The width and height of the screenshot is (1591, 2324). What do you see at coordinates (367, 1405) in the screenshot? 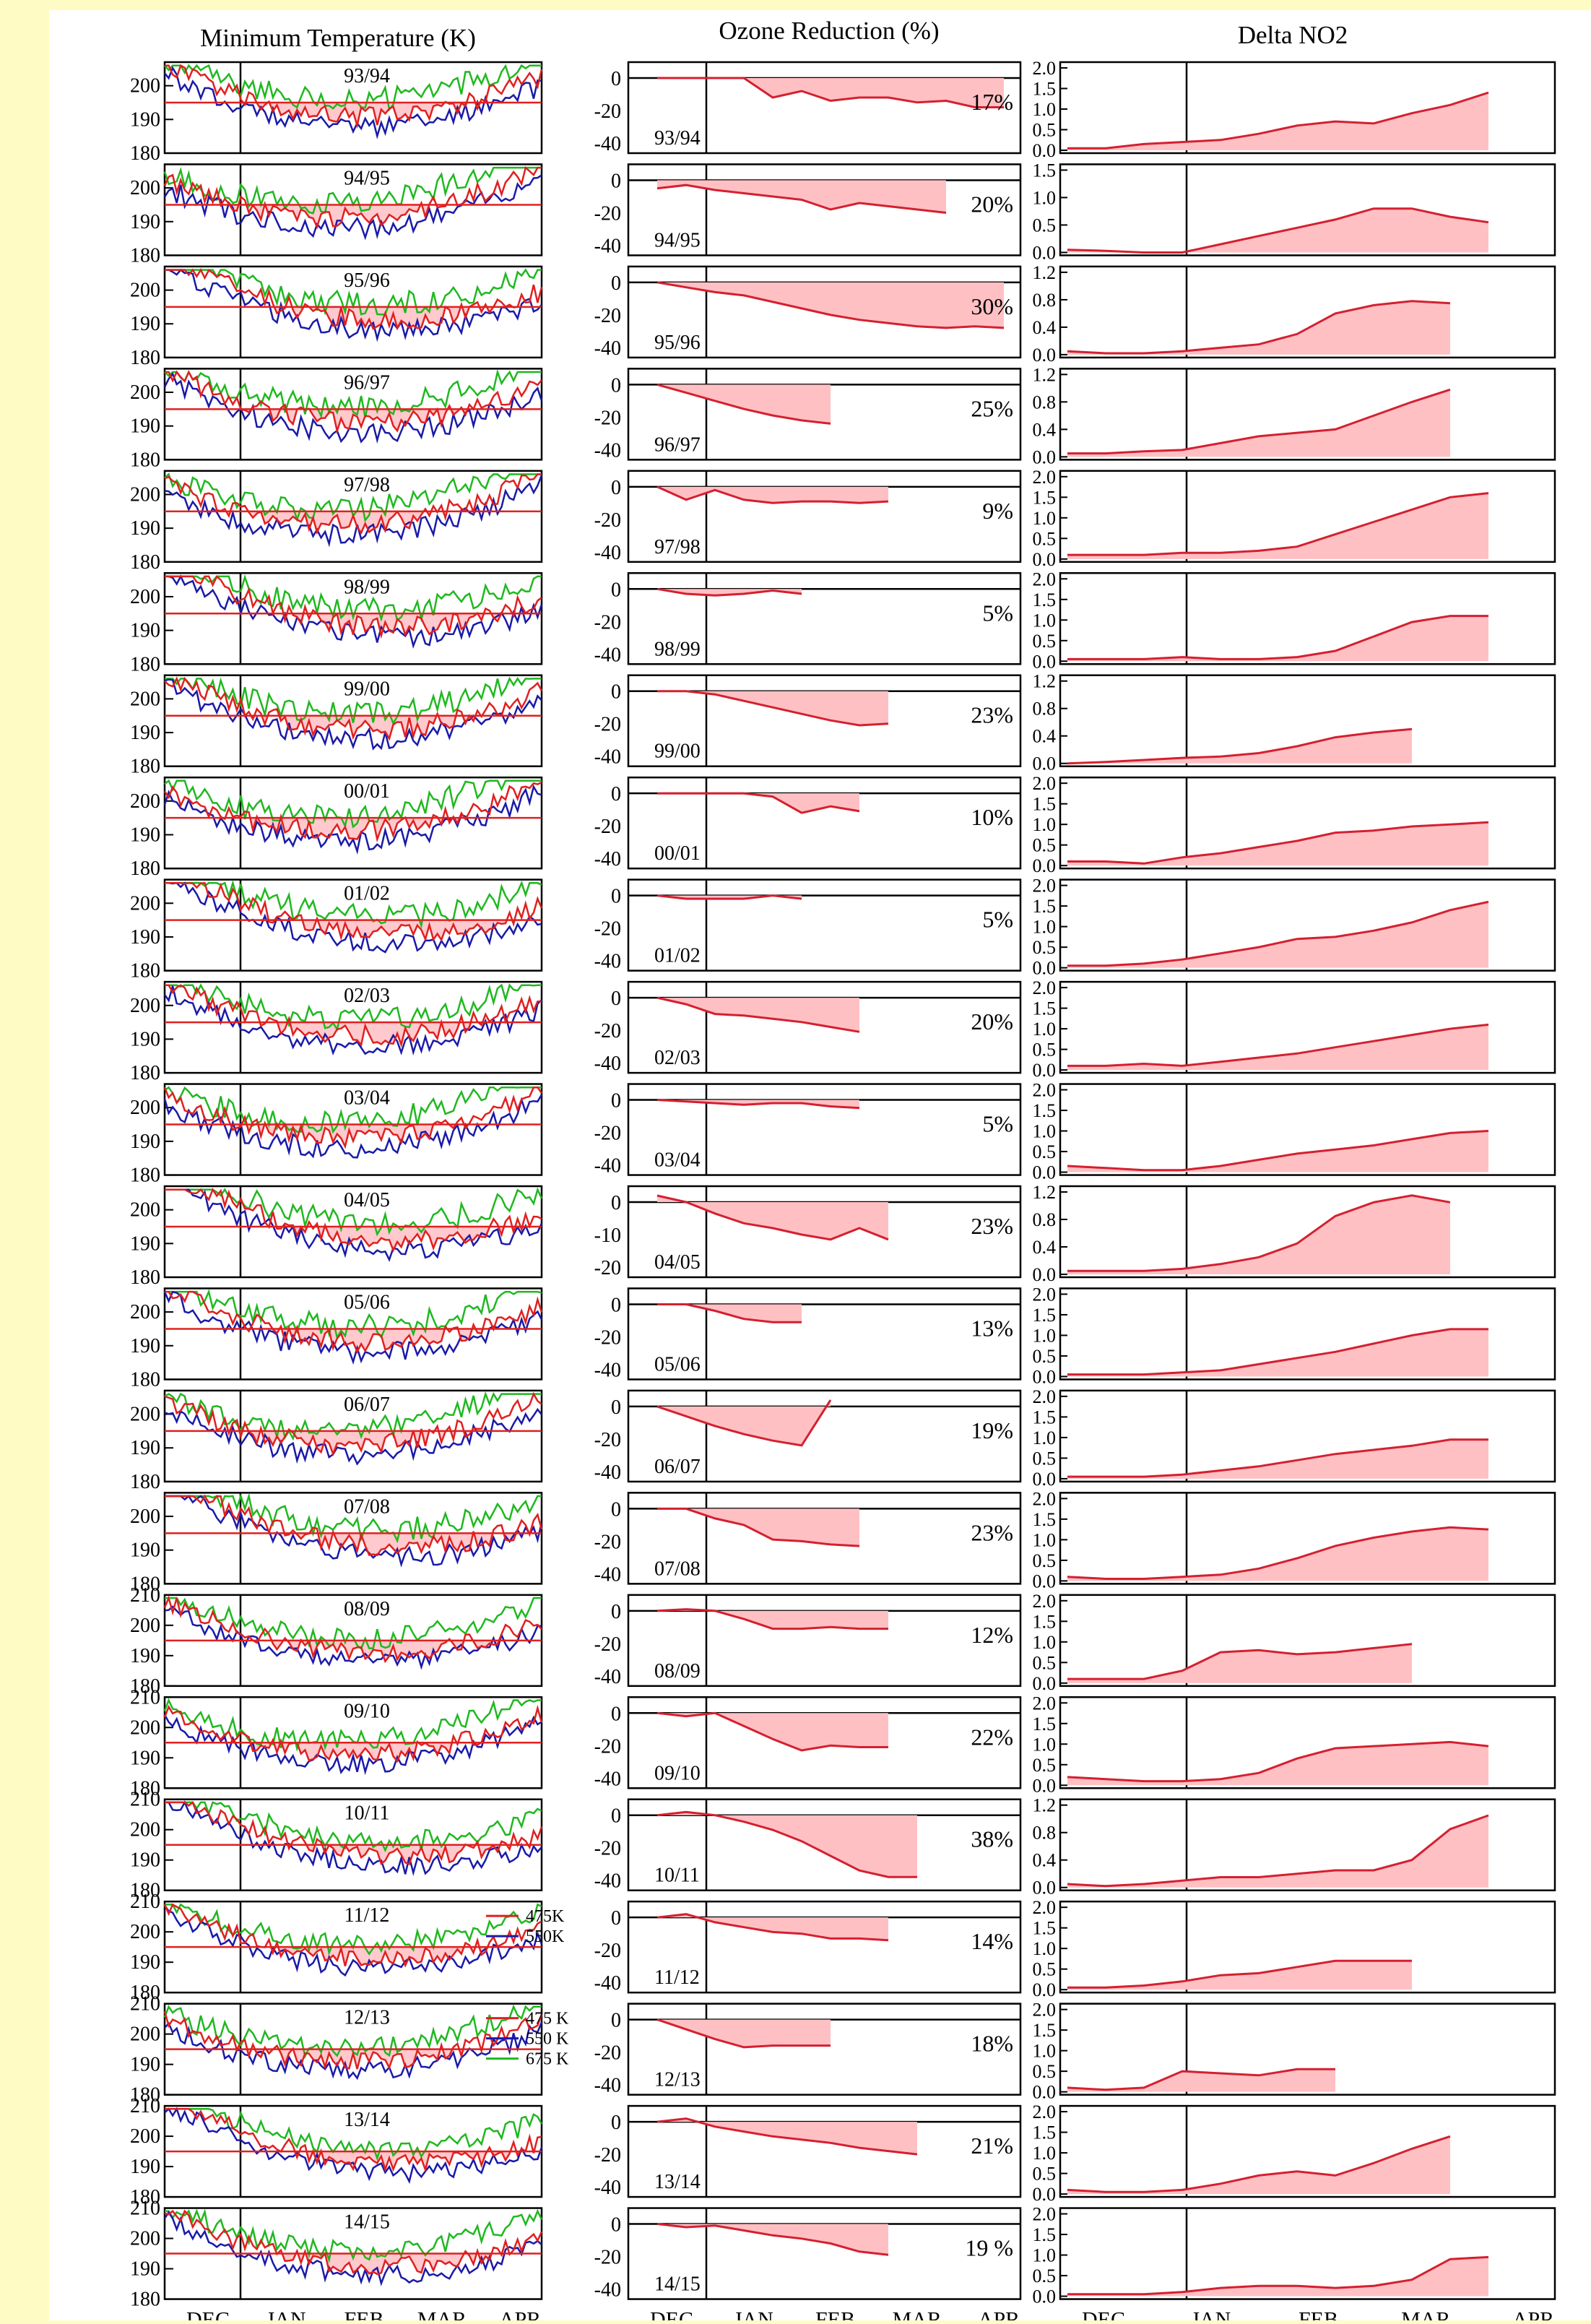
I see `season-label: 06/07` at bounding box center [367, 1405].